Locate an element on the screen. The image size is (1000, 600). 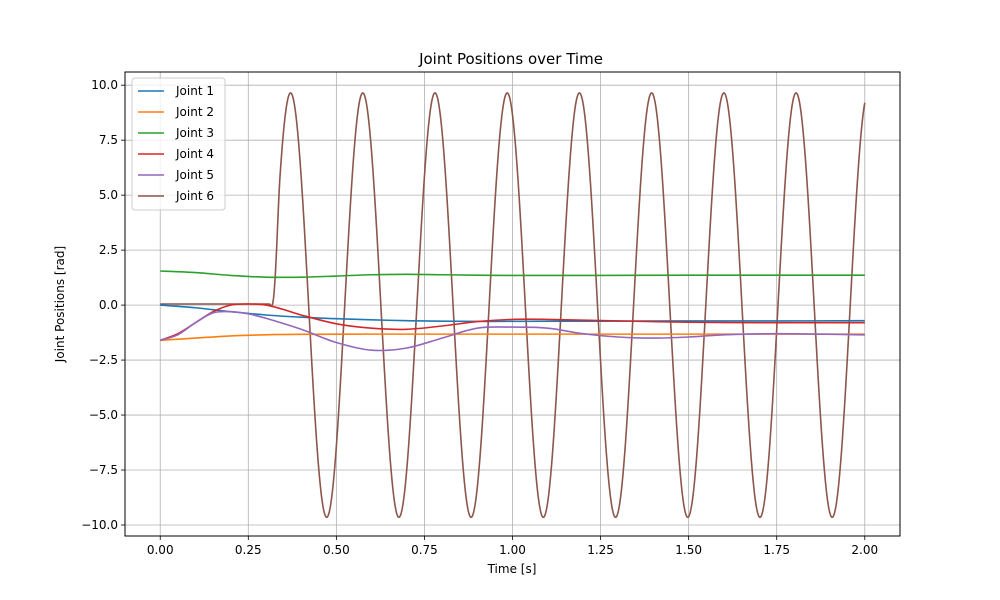
y-tick-label: 7.5 is located at coordinates (108, 140).